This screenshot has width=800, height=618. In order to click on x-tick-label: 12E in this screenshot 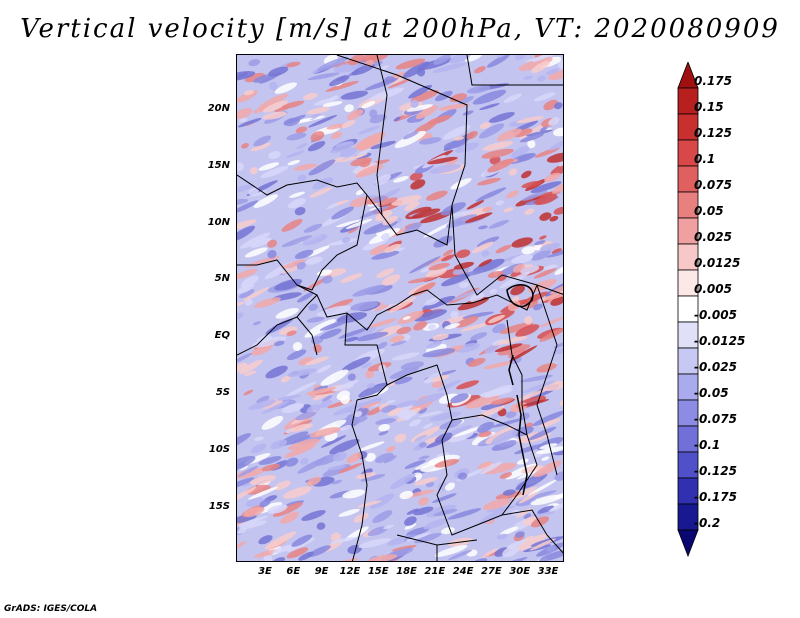, I will do `click(350, 571)`.